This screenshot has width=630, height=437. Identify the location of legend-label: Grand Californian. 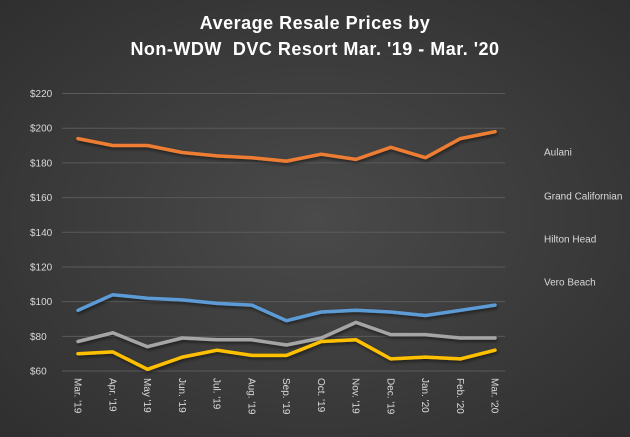
(583, 197).